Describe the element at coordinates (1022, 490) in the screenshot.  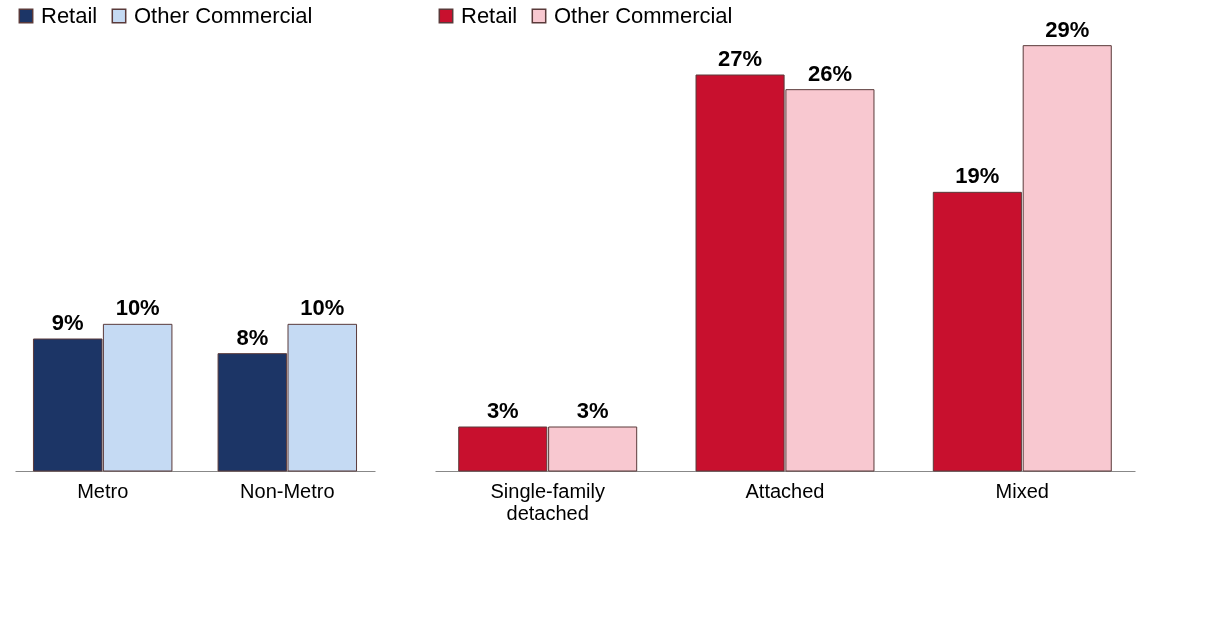
I see `x-tick-label: Mixed` at that location.